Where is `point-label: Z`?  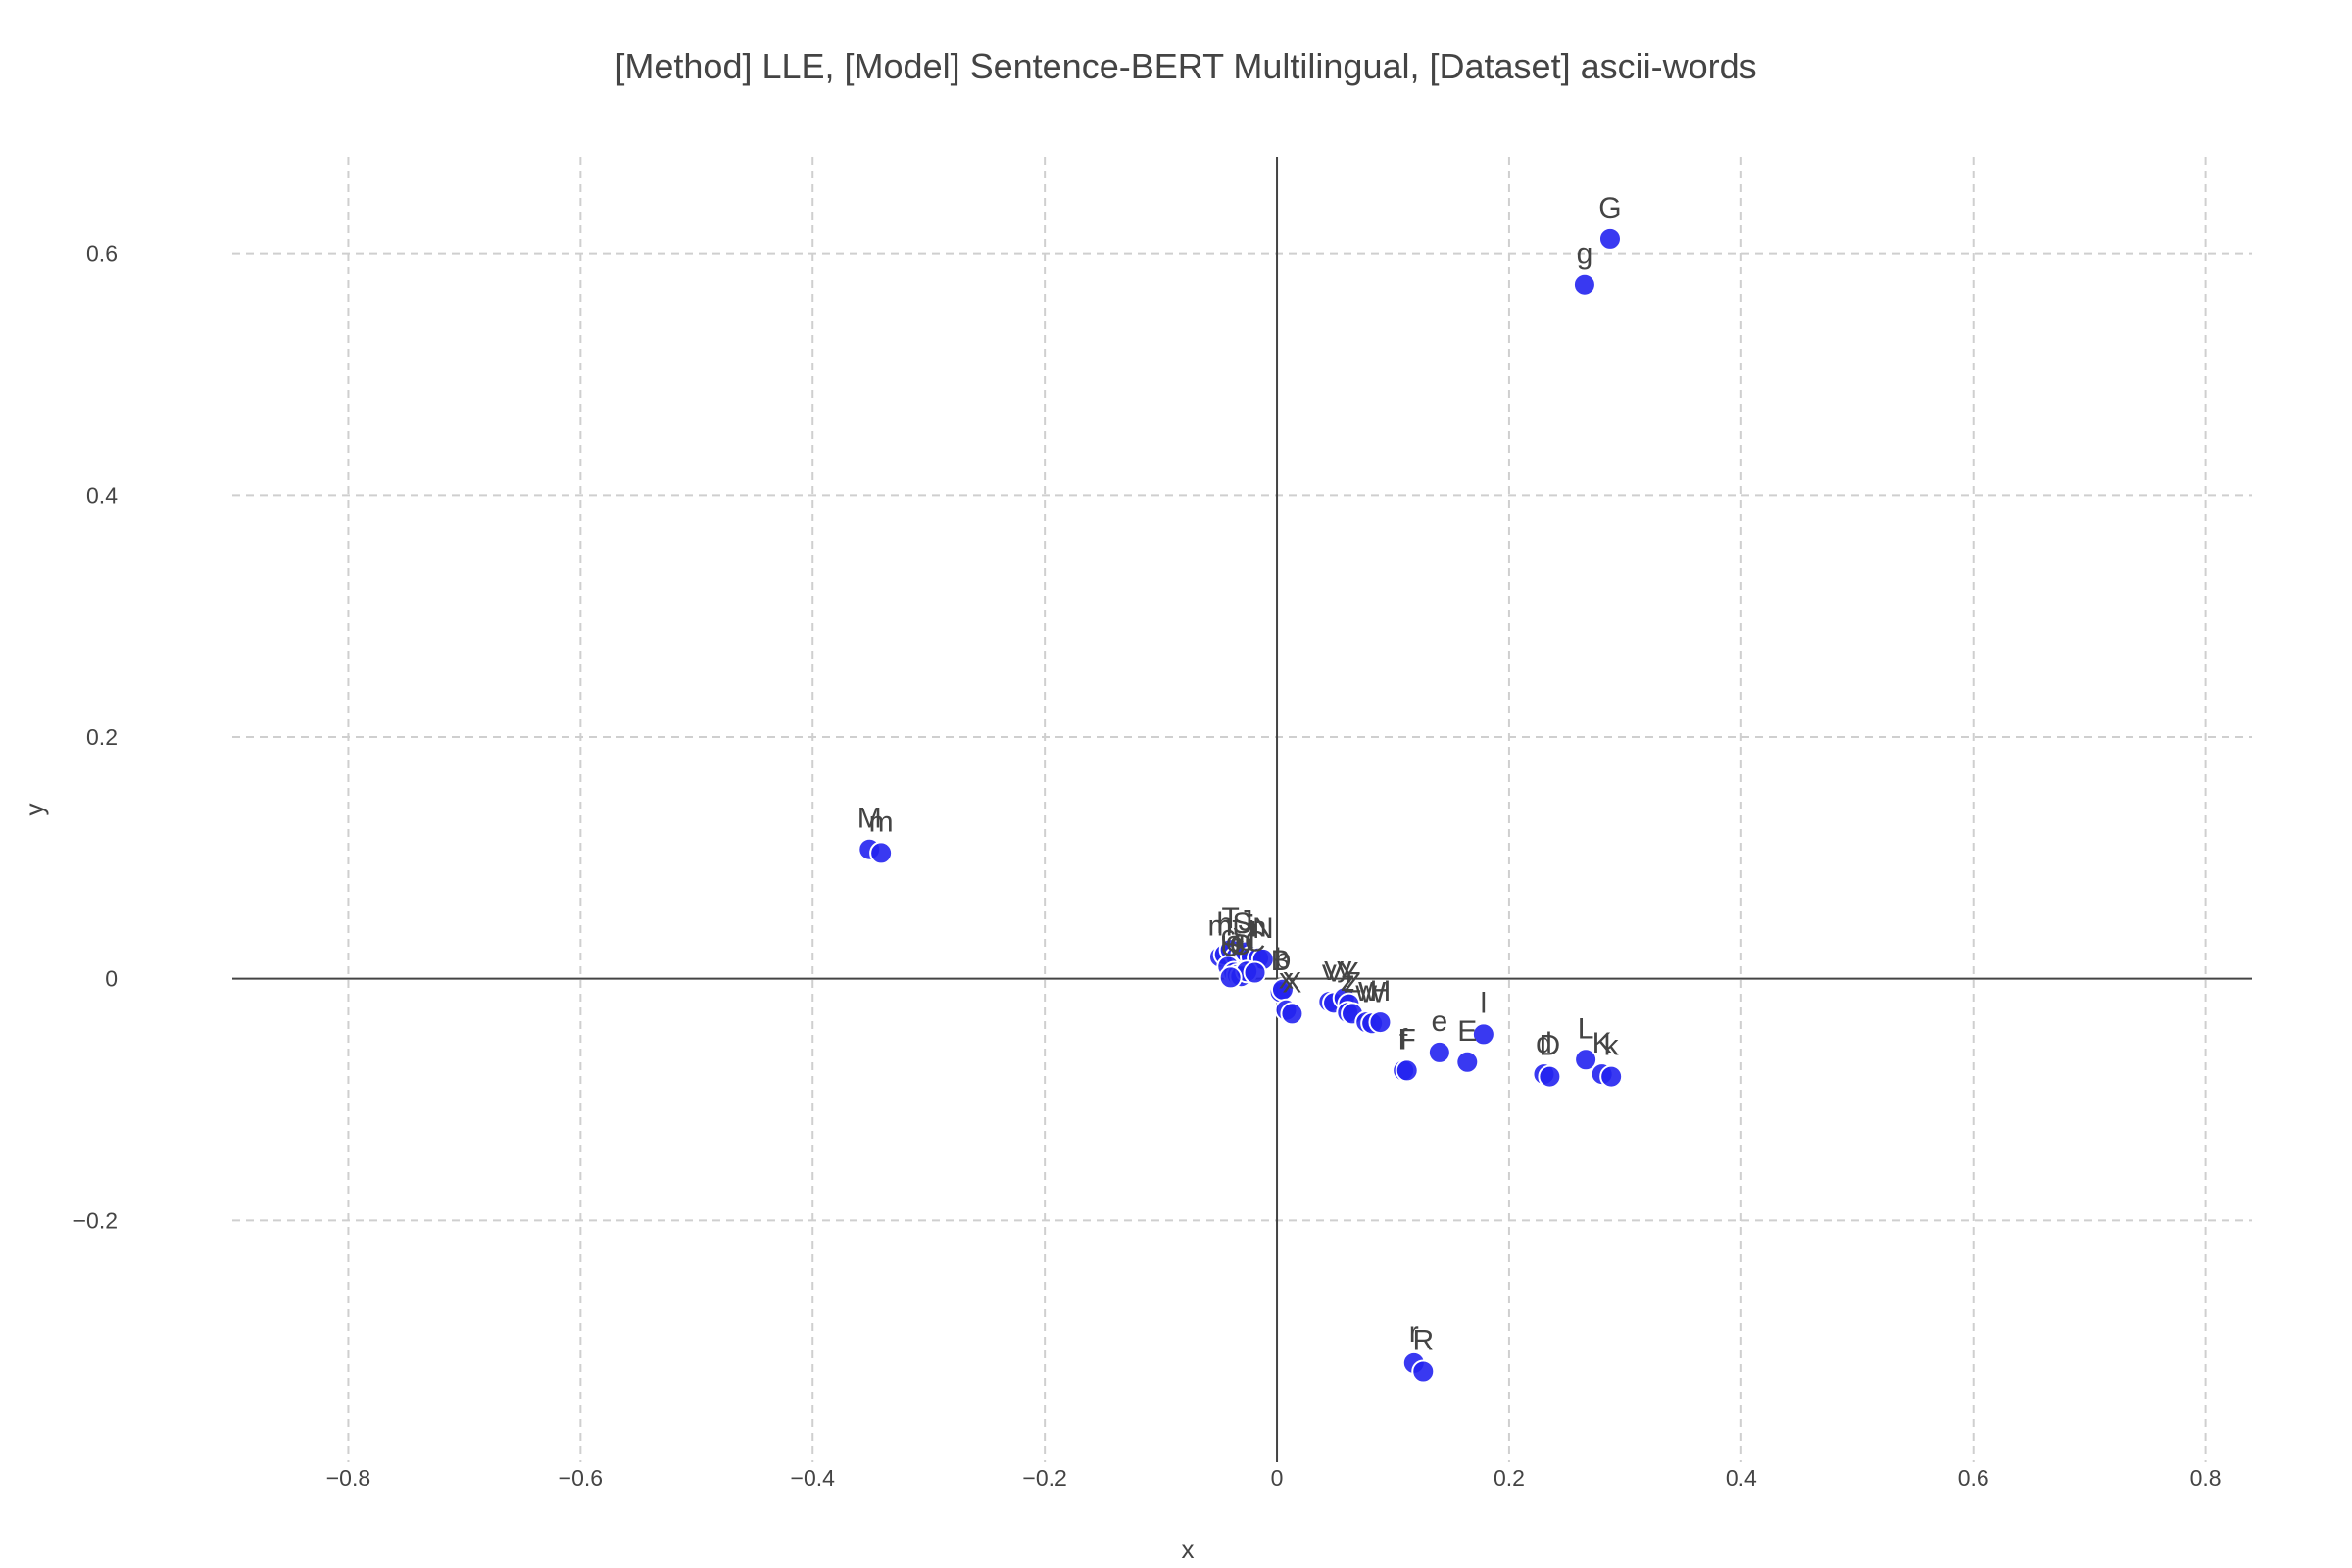
point-label: Z is located at coordinates (1352, 982).